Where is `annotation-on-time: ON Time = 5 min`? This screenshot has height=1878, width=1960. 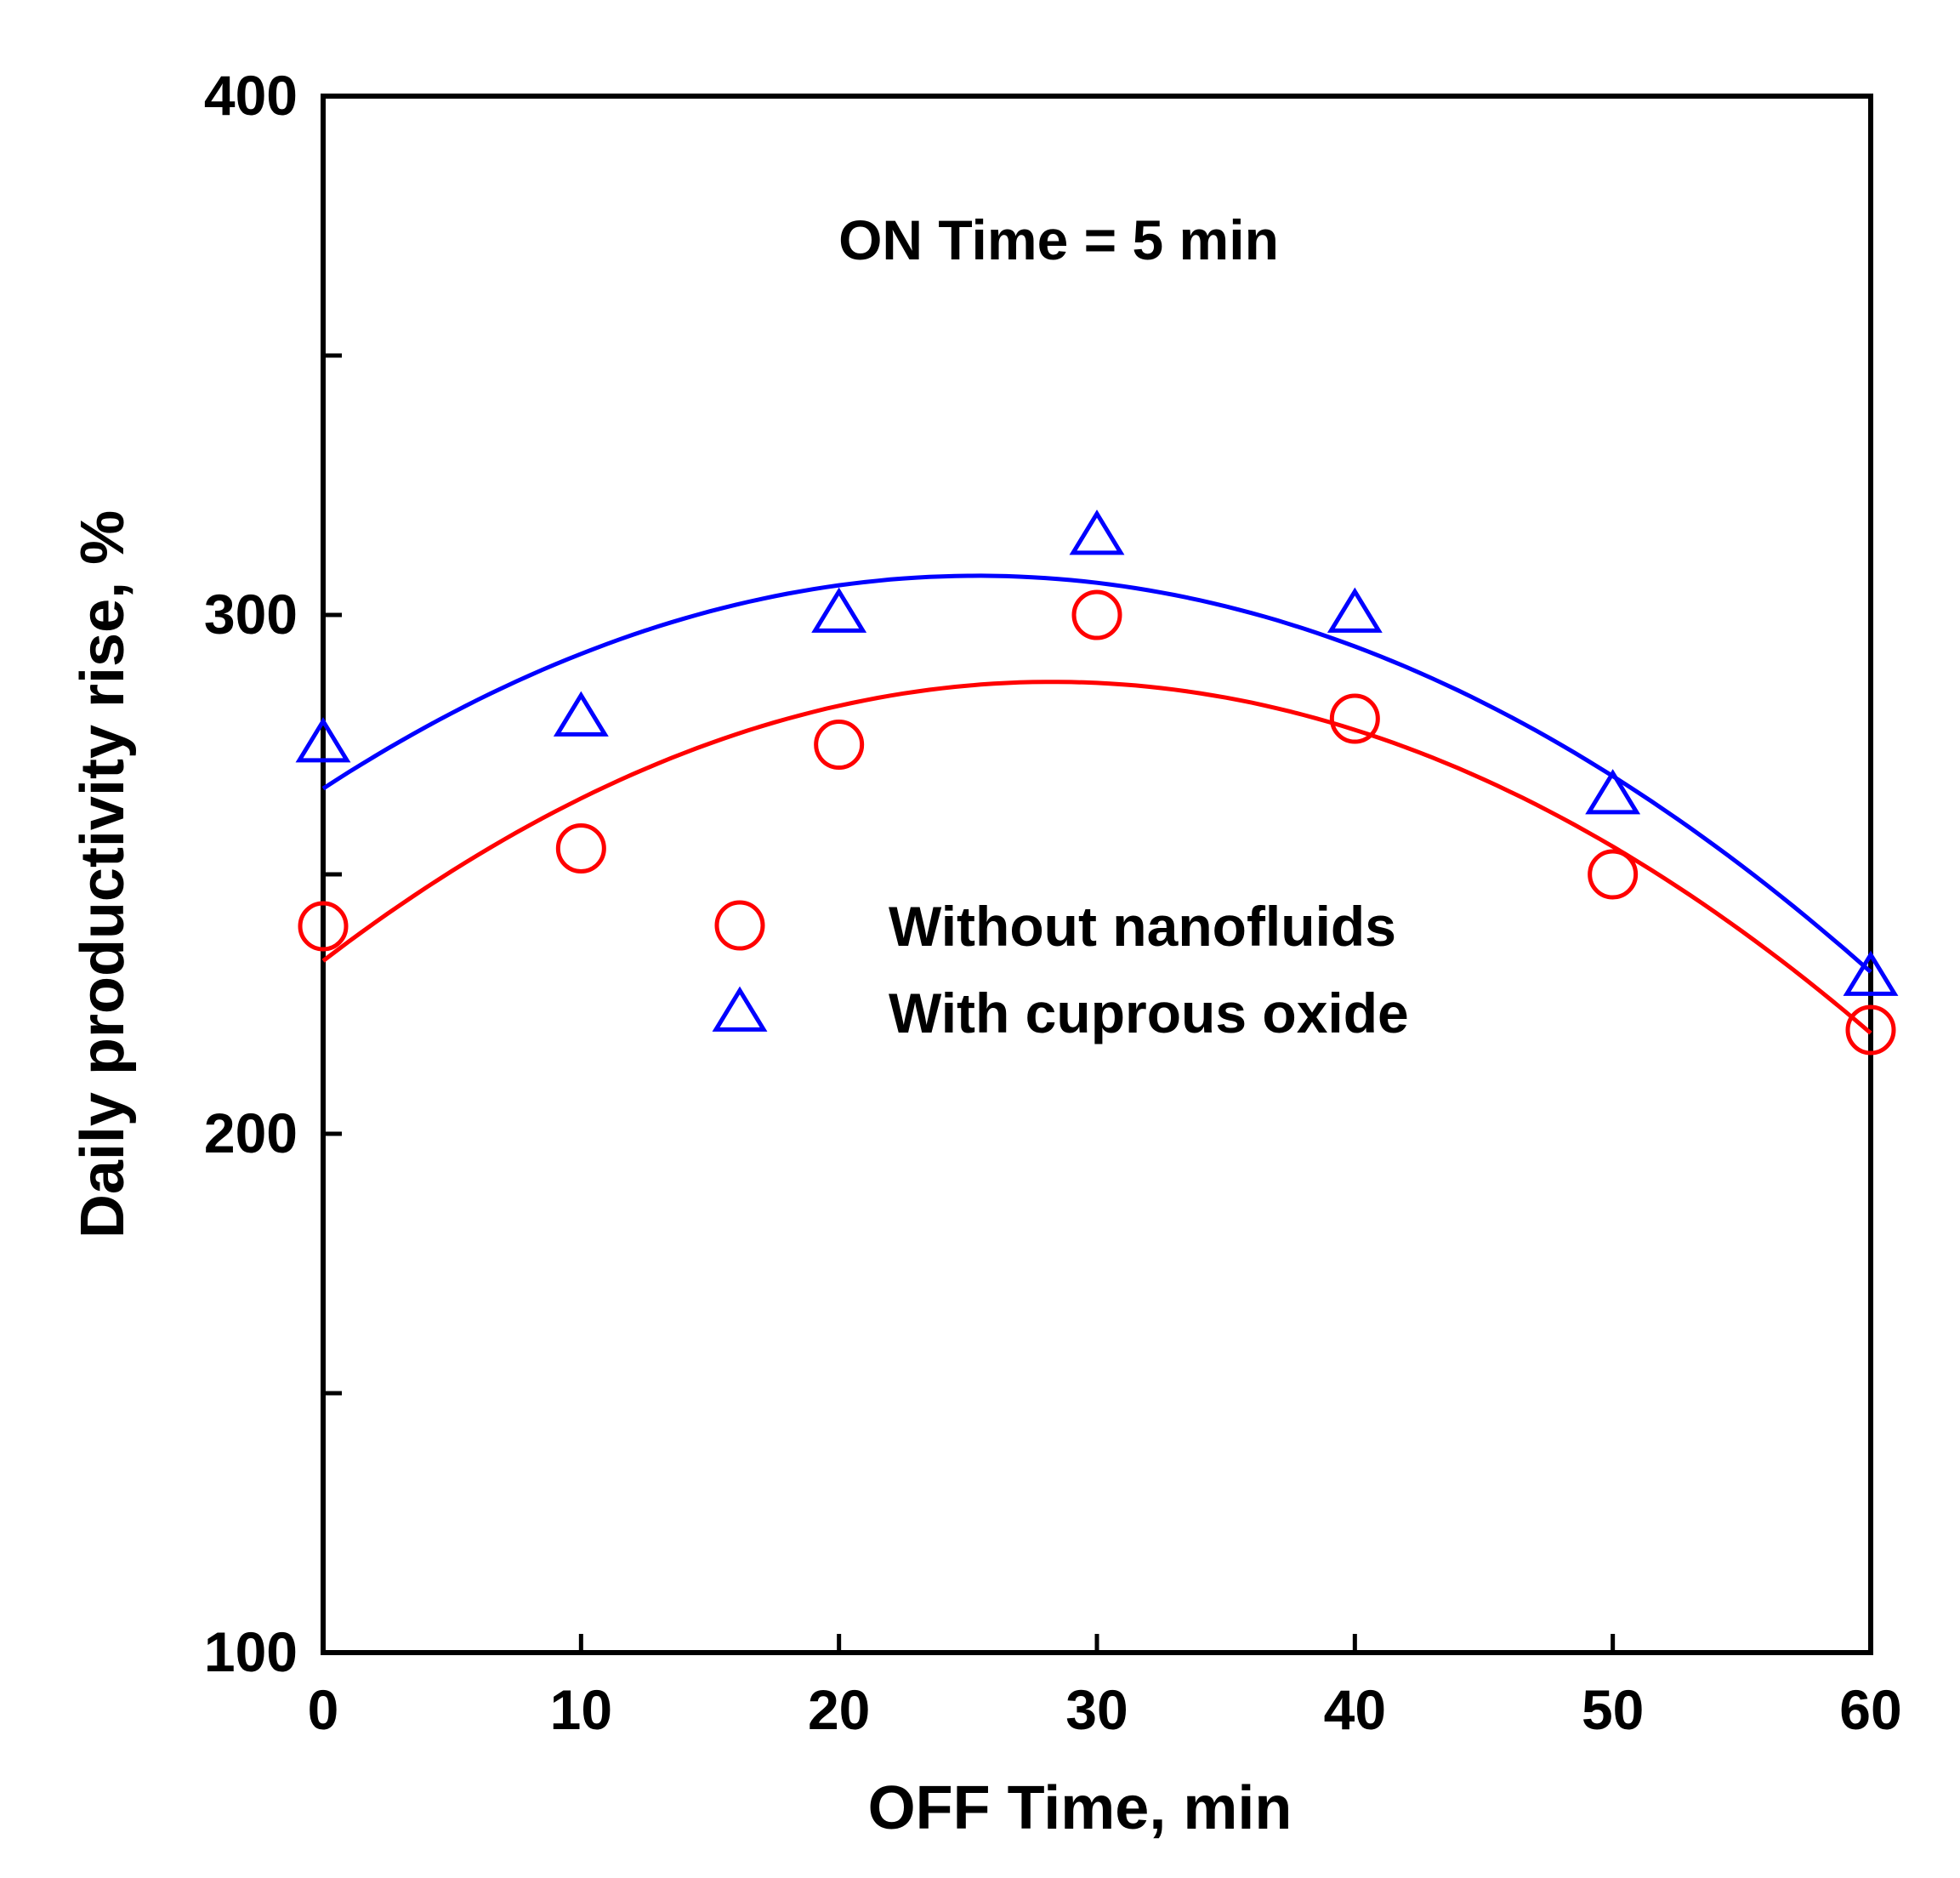 annotation-on-time: ON Time = 5 min is located at coordinates (1058, 239).